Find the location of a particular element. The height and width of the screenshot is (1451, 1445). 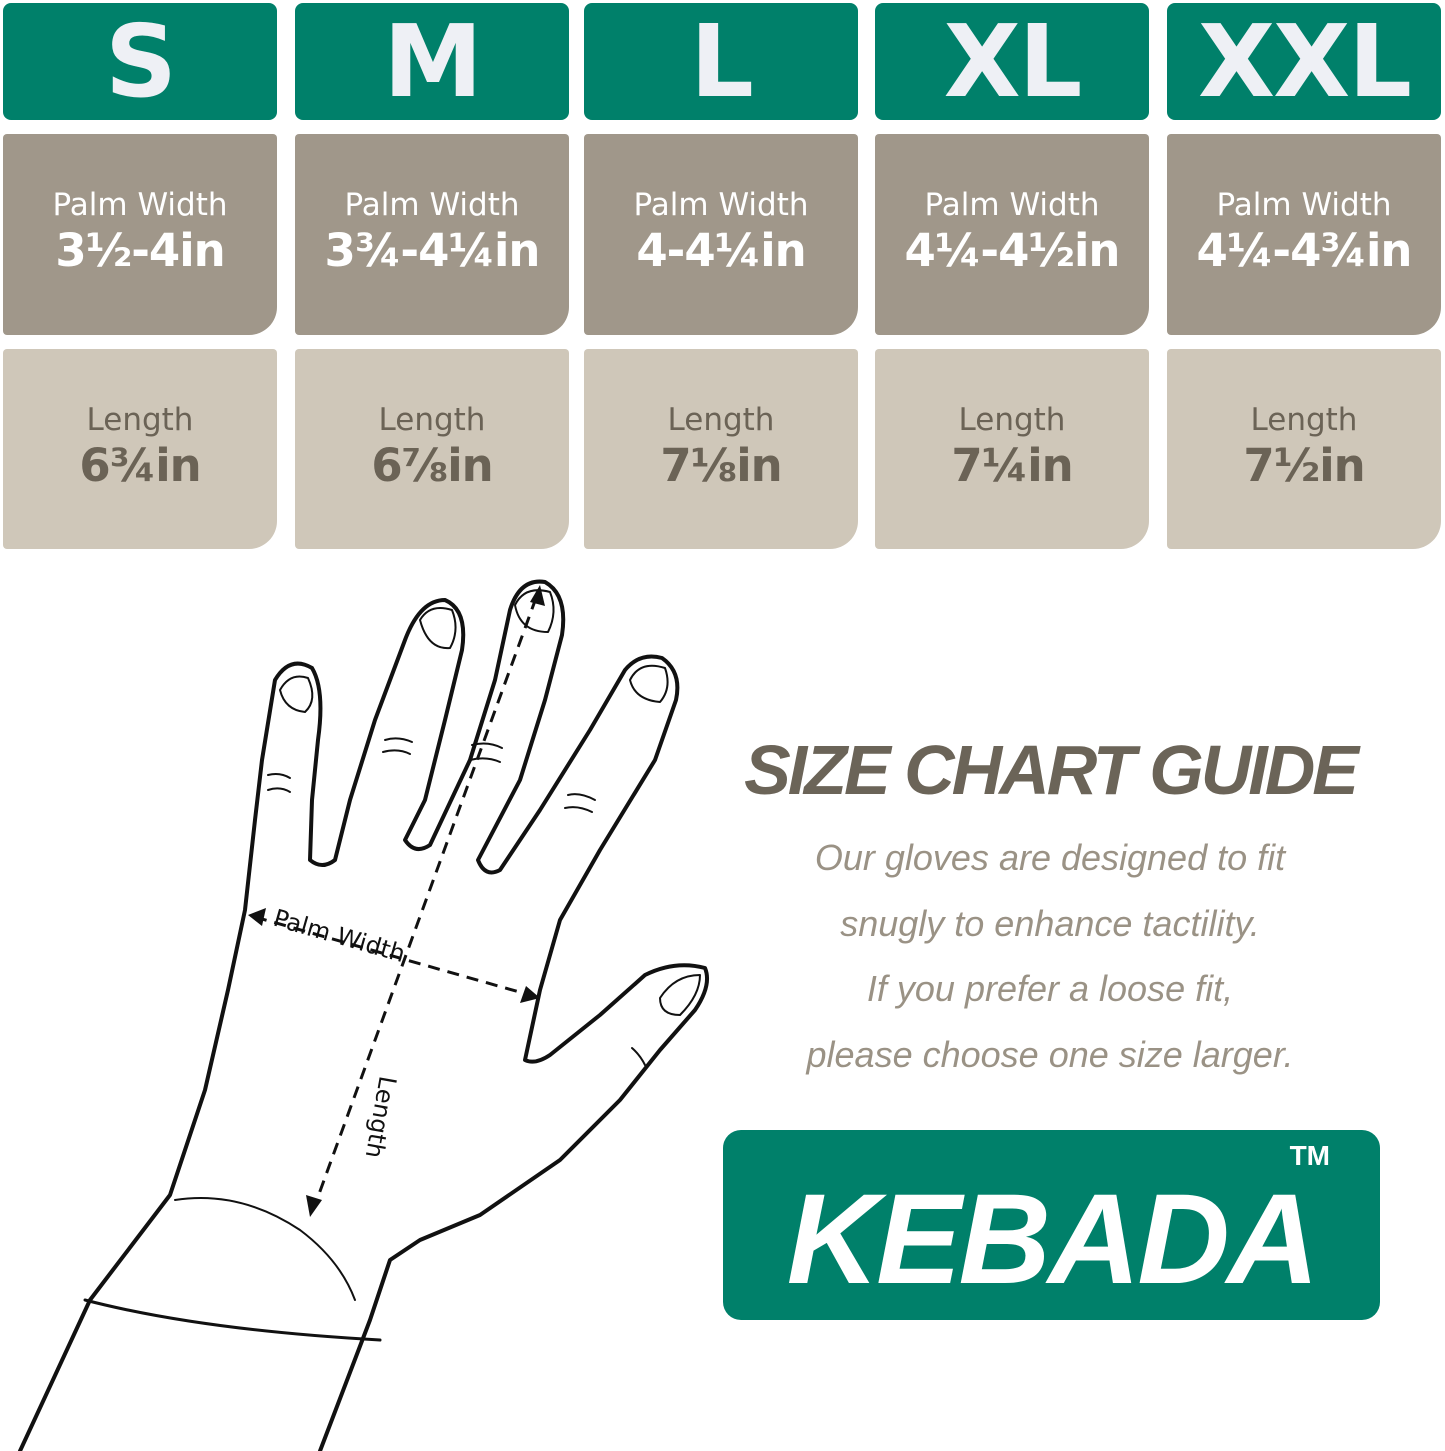

palm-width-value: 3½-4in is located at coordinates (140, 250).